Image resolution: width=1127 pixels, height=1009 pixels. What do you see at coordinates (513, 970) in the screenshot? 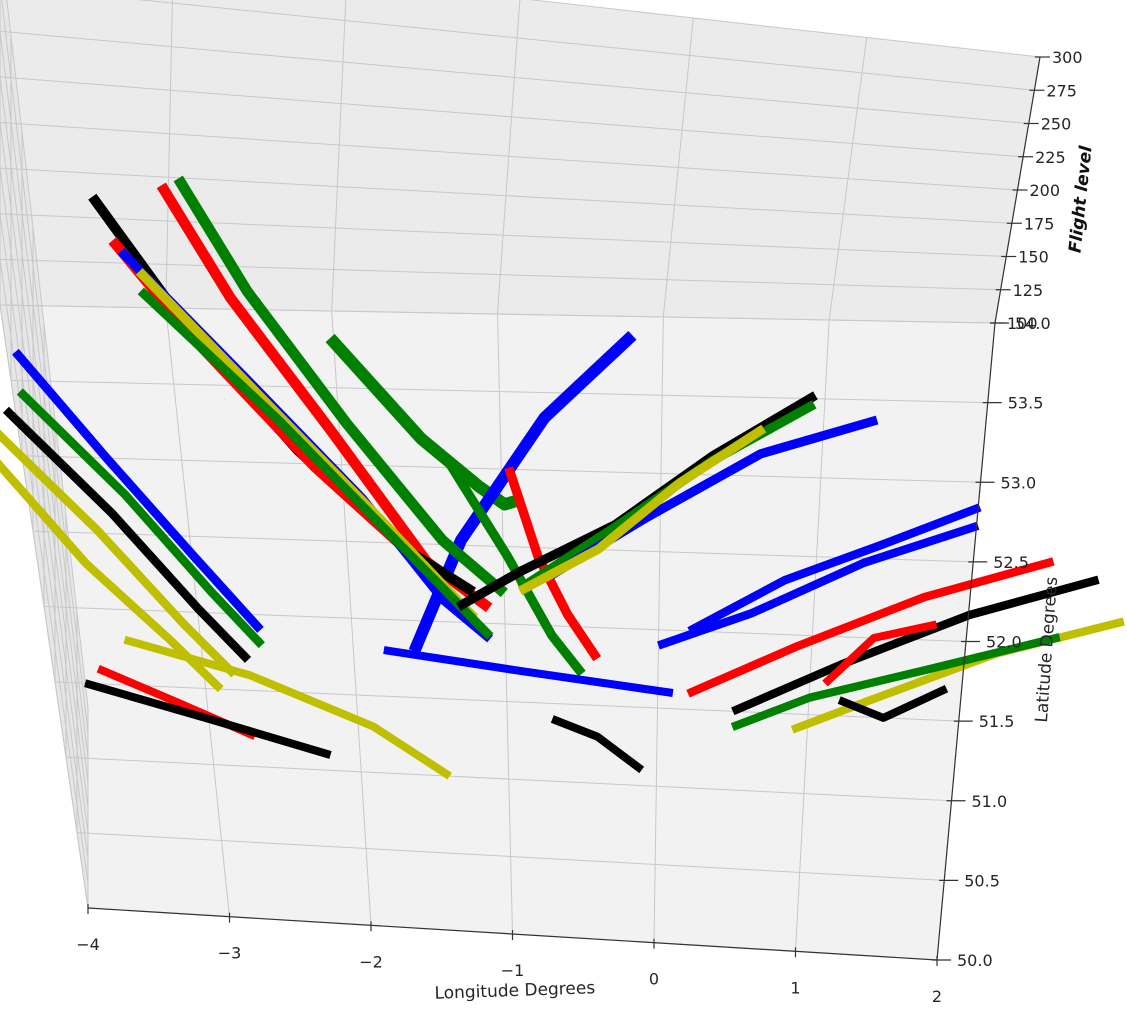
I see `x-tick-label: −1` at bounding box center [513, 970].